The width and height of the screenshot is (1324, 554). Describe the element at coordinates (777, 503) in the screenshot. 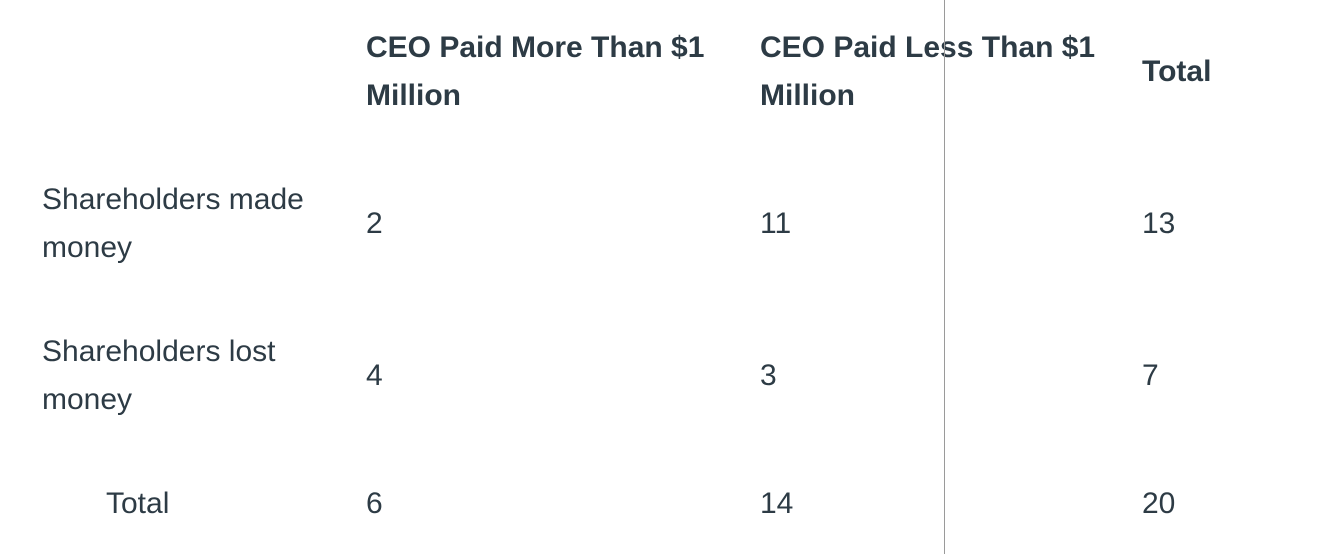

I see `cell-total-less: 14` at that location.